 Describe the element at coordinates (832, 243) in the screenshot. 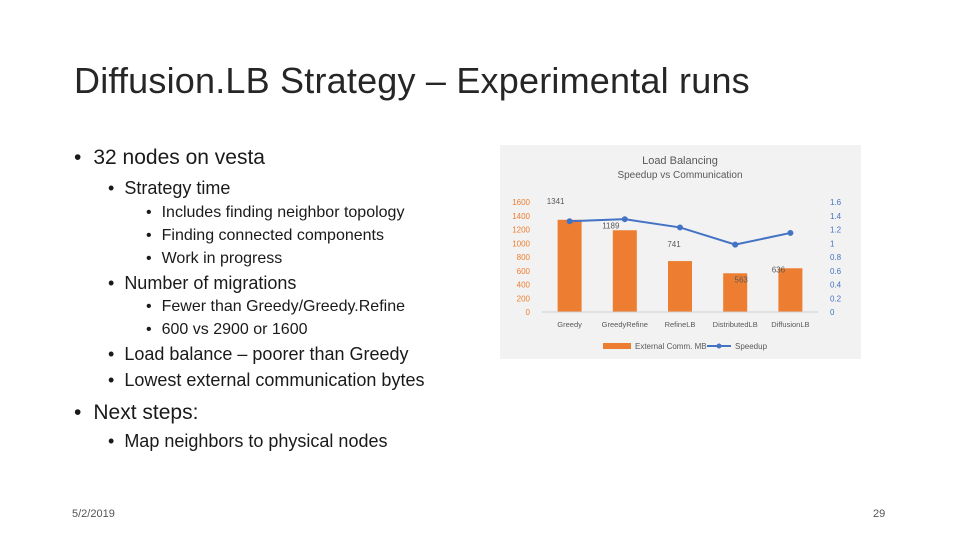

I see `y-right-tick-label: 1` at that location.